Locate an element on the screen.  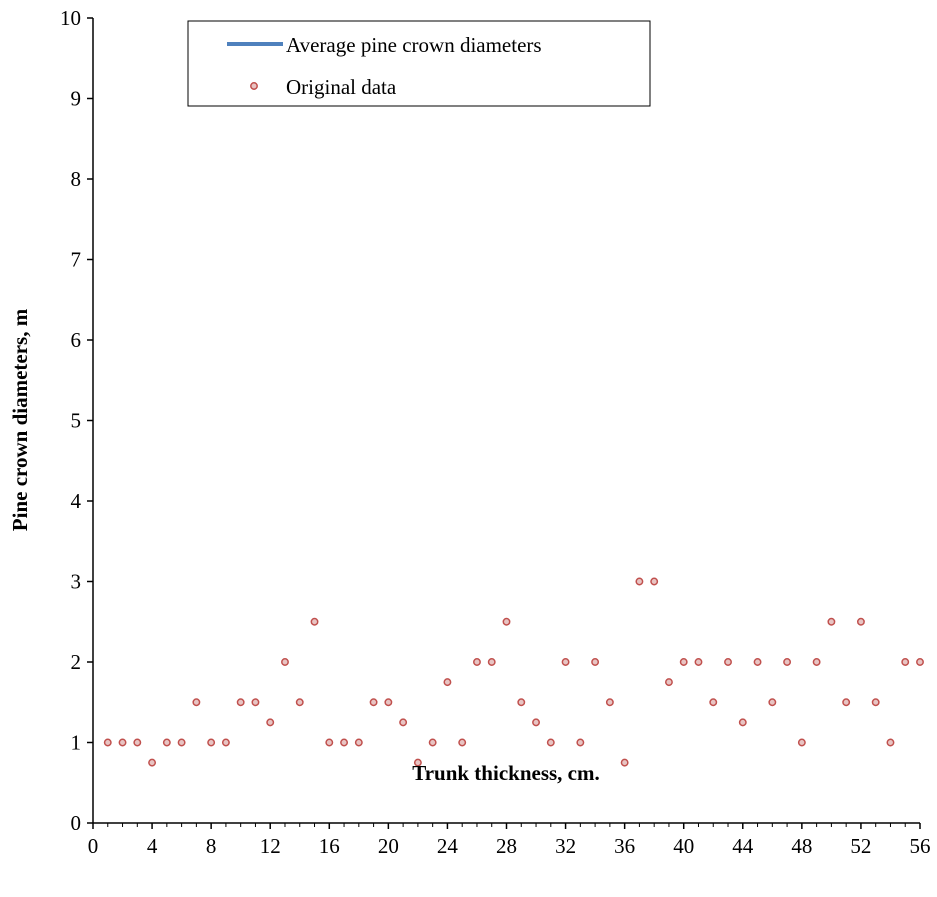
x-tick-label: 56 is located at coordinates (920, 846).